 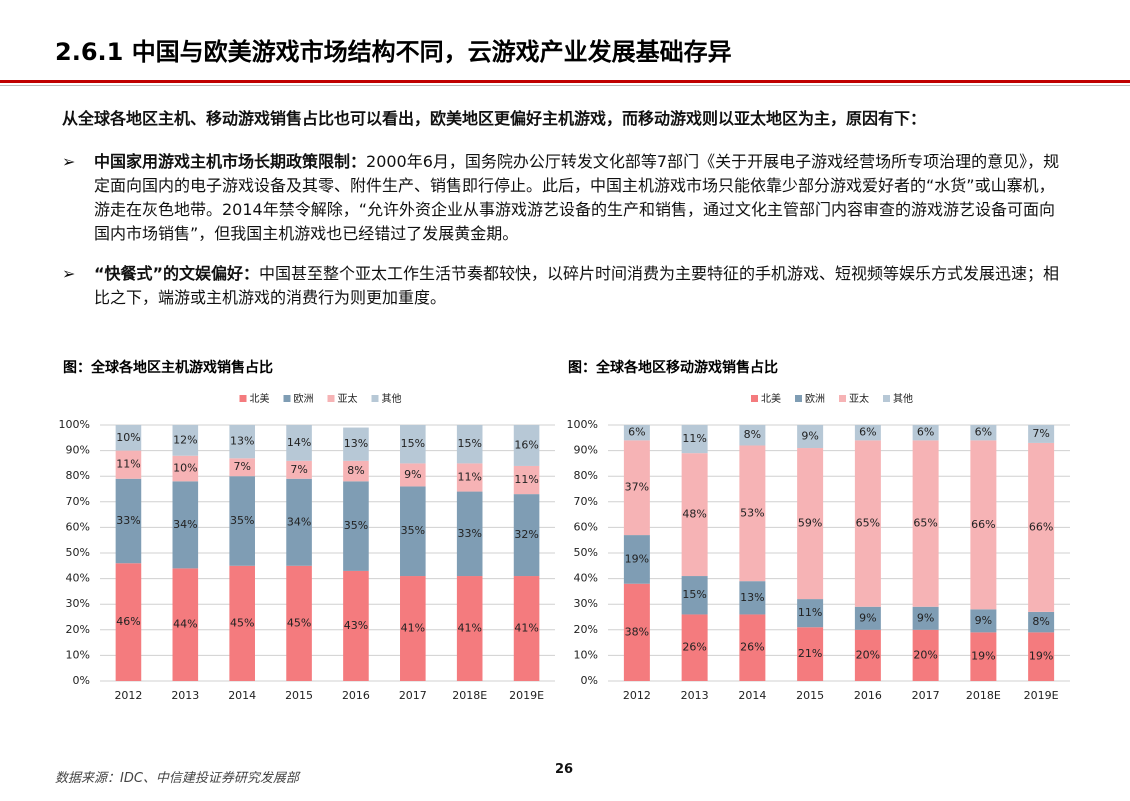 I want to click on data-label: 15%, so click(x=469, y=443).